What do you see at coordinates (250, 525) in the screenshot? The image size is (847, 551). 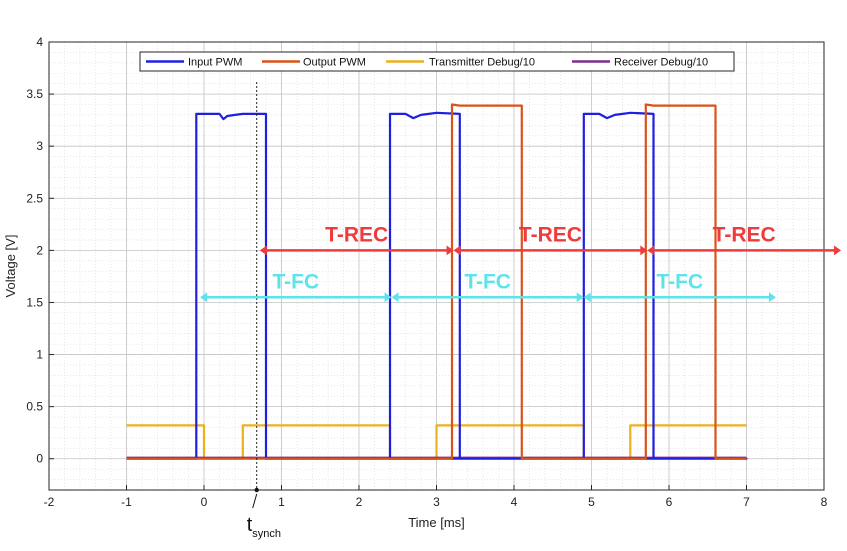 I see `tsynch-label-main: t` at bounding box center [250, 525].